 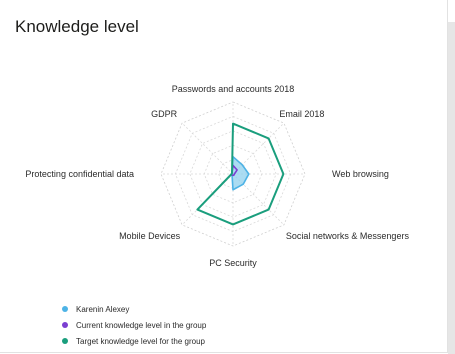 I want to click on legend-item-current-level: Current knowledge level in the group, so click(x=134, y=325).